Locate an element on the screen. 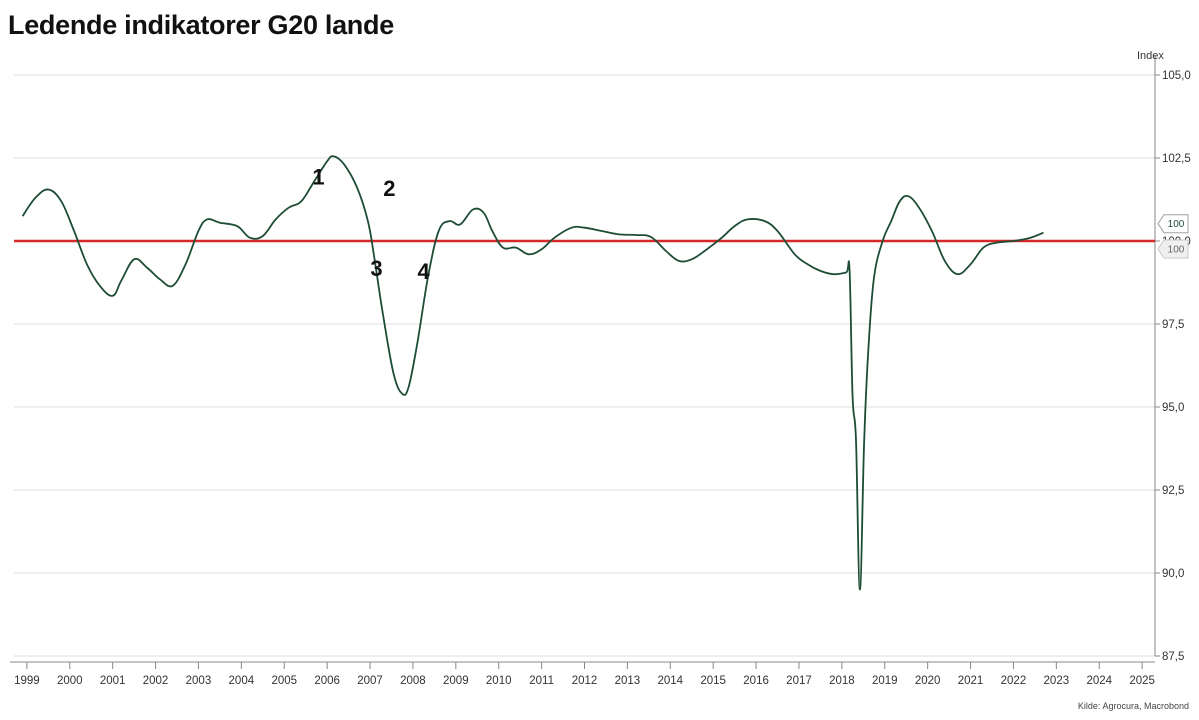  annotation-label: 4 is located at coordinates (424, 271).